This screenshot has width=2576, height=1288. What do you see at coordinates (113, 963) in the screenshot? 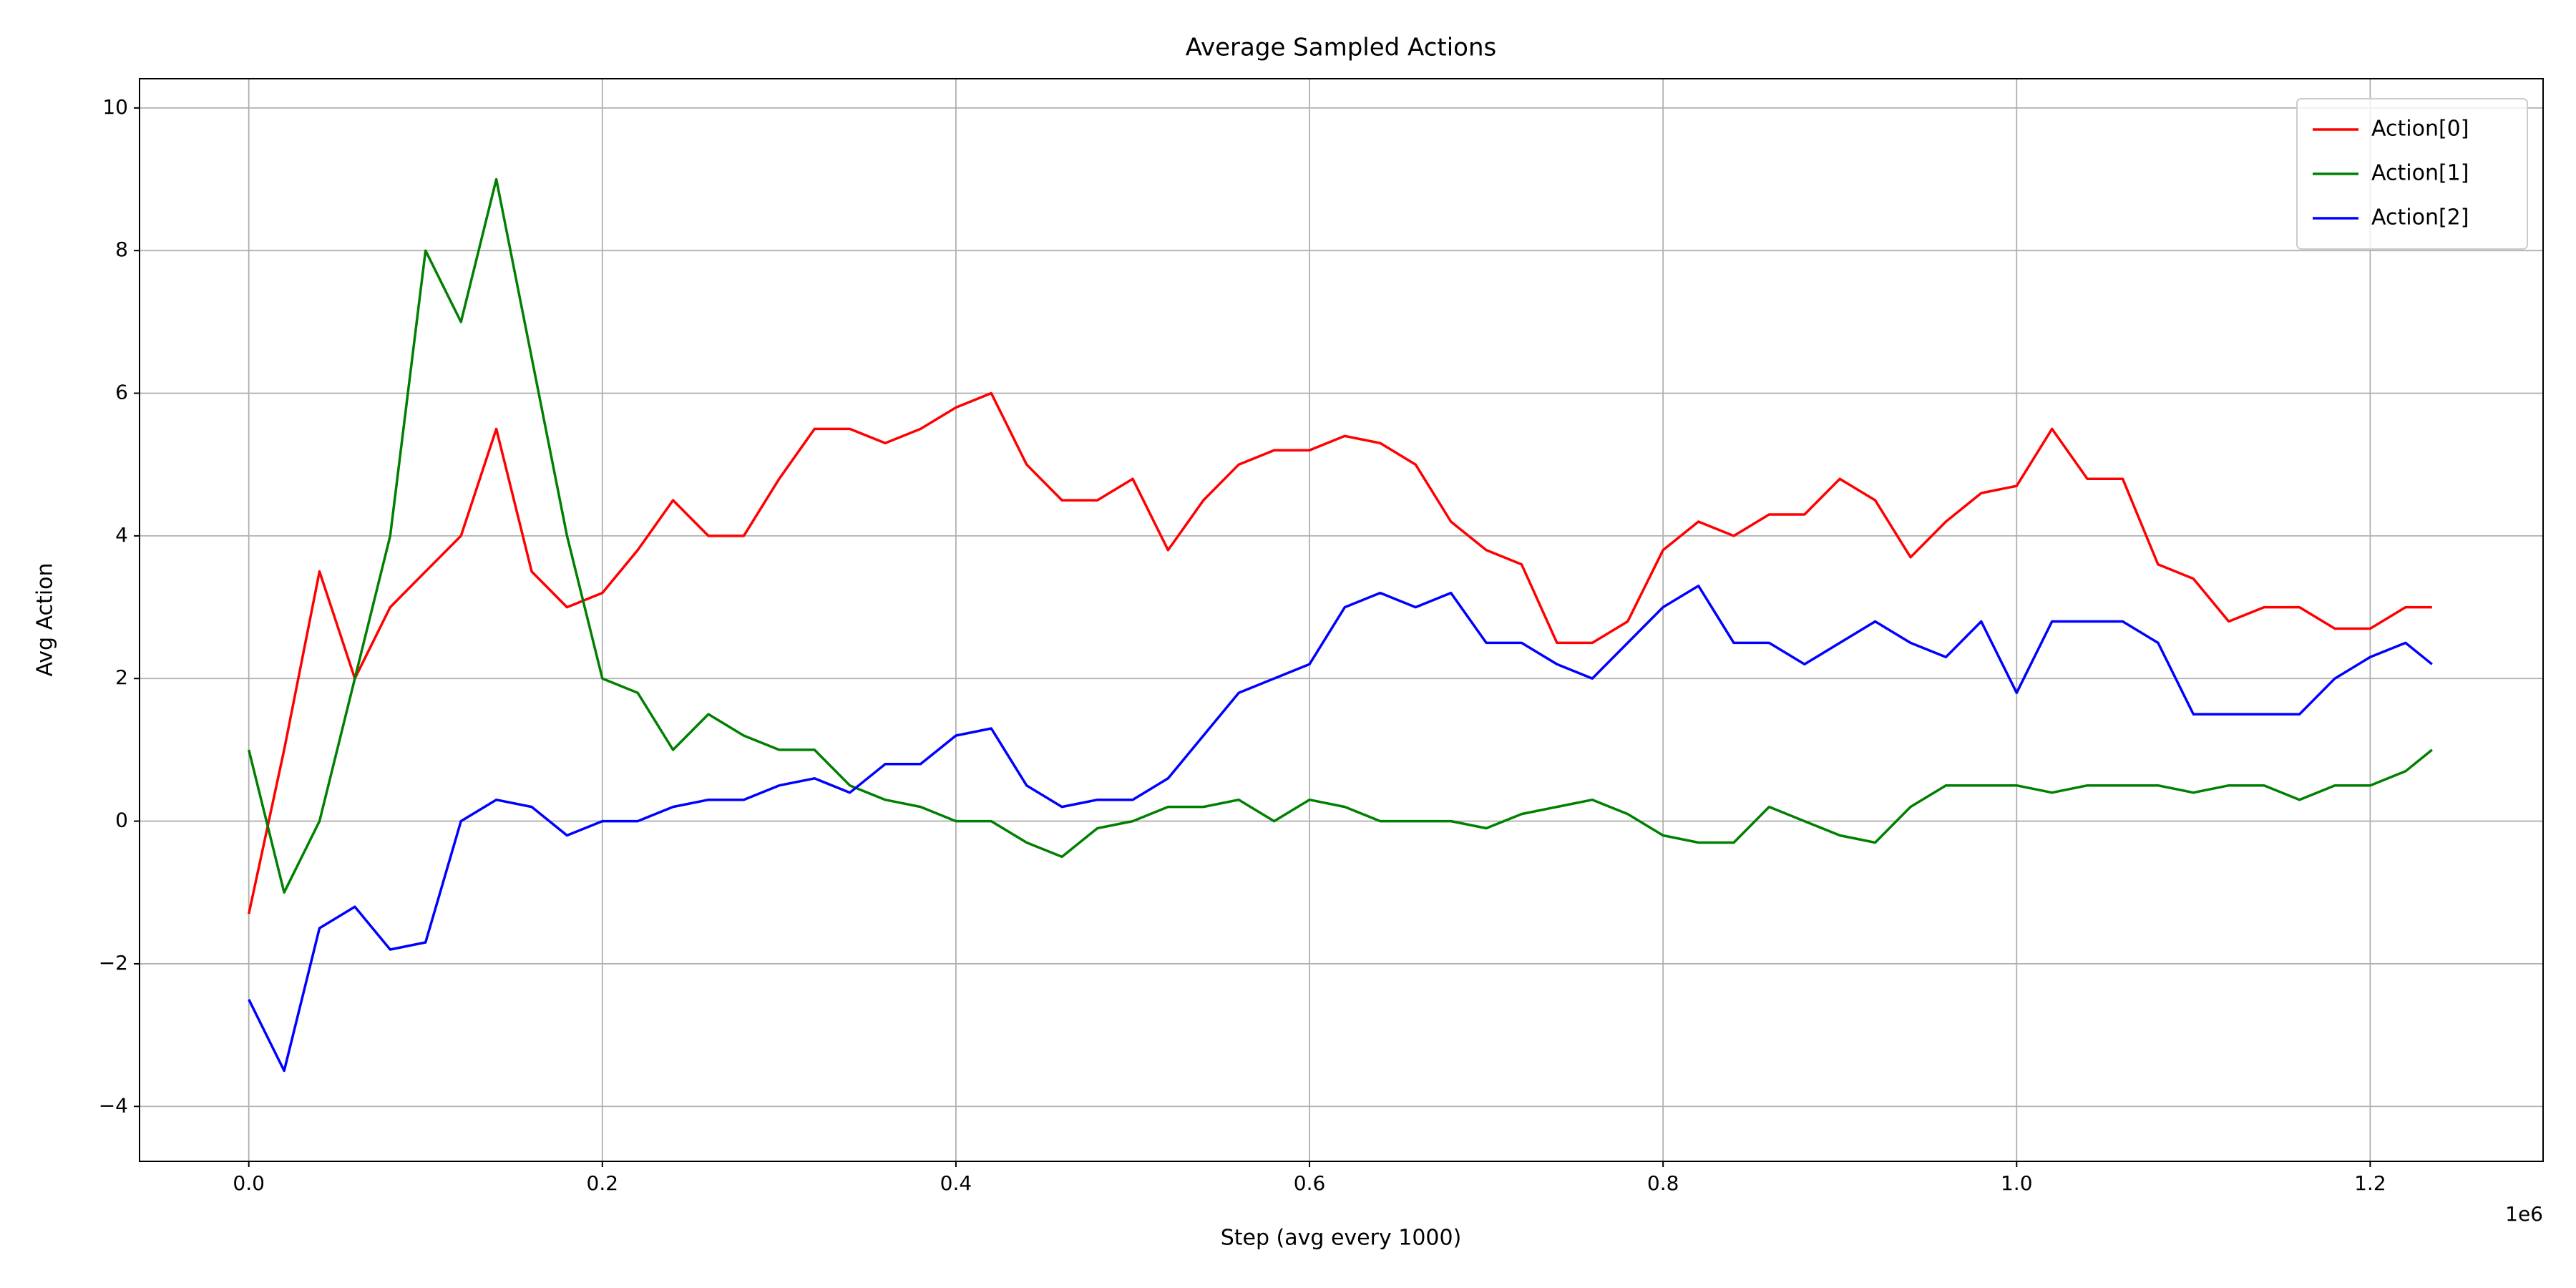
I see `y-tick-label: −2` at bounding box center [113, 963].